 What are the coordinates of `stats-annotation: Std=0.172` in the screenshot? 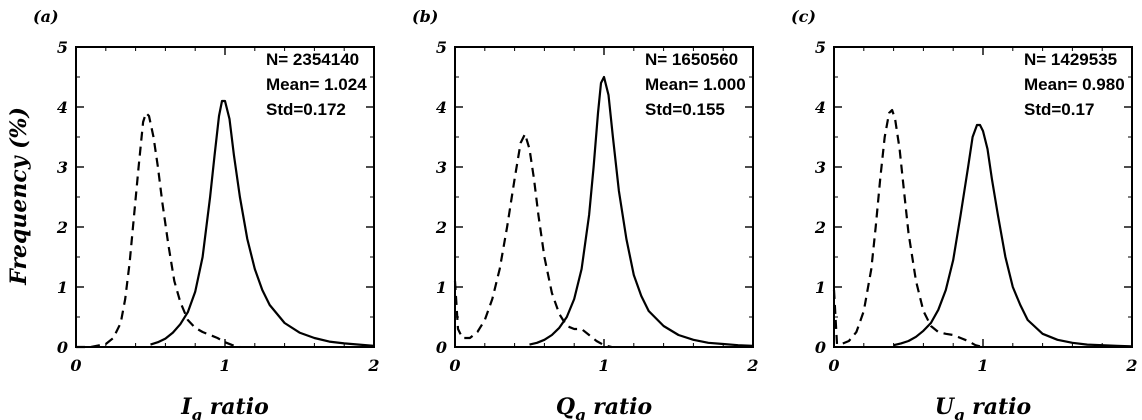 It's located at (306, 109).